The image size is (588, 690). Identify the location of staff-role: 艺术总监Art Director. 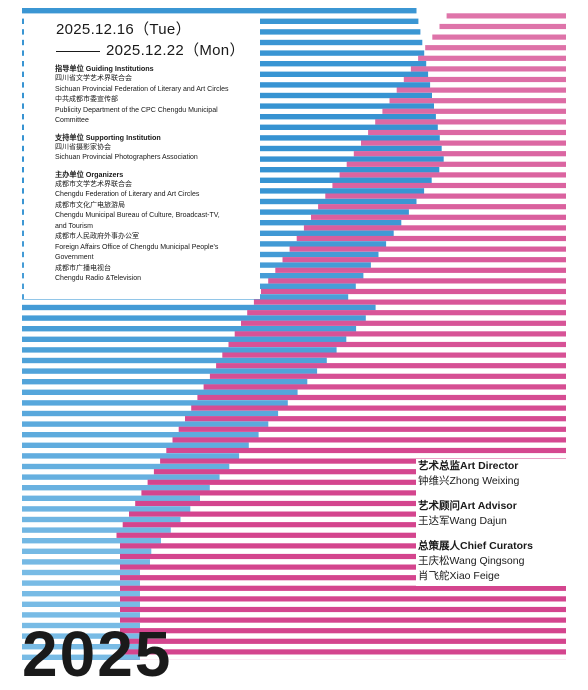
(498, 466).